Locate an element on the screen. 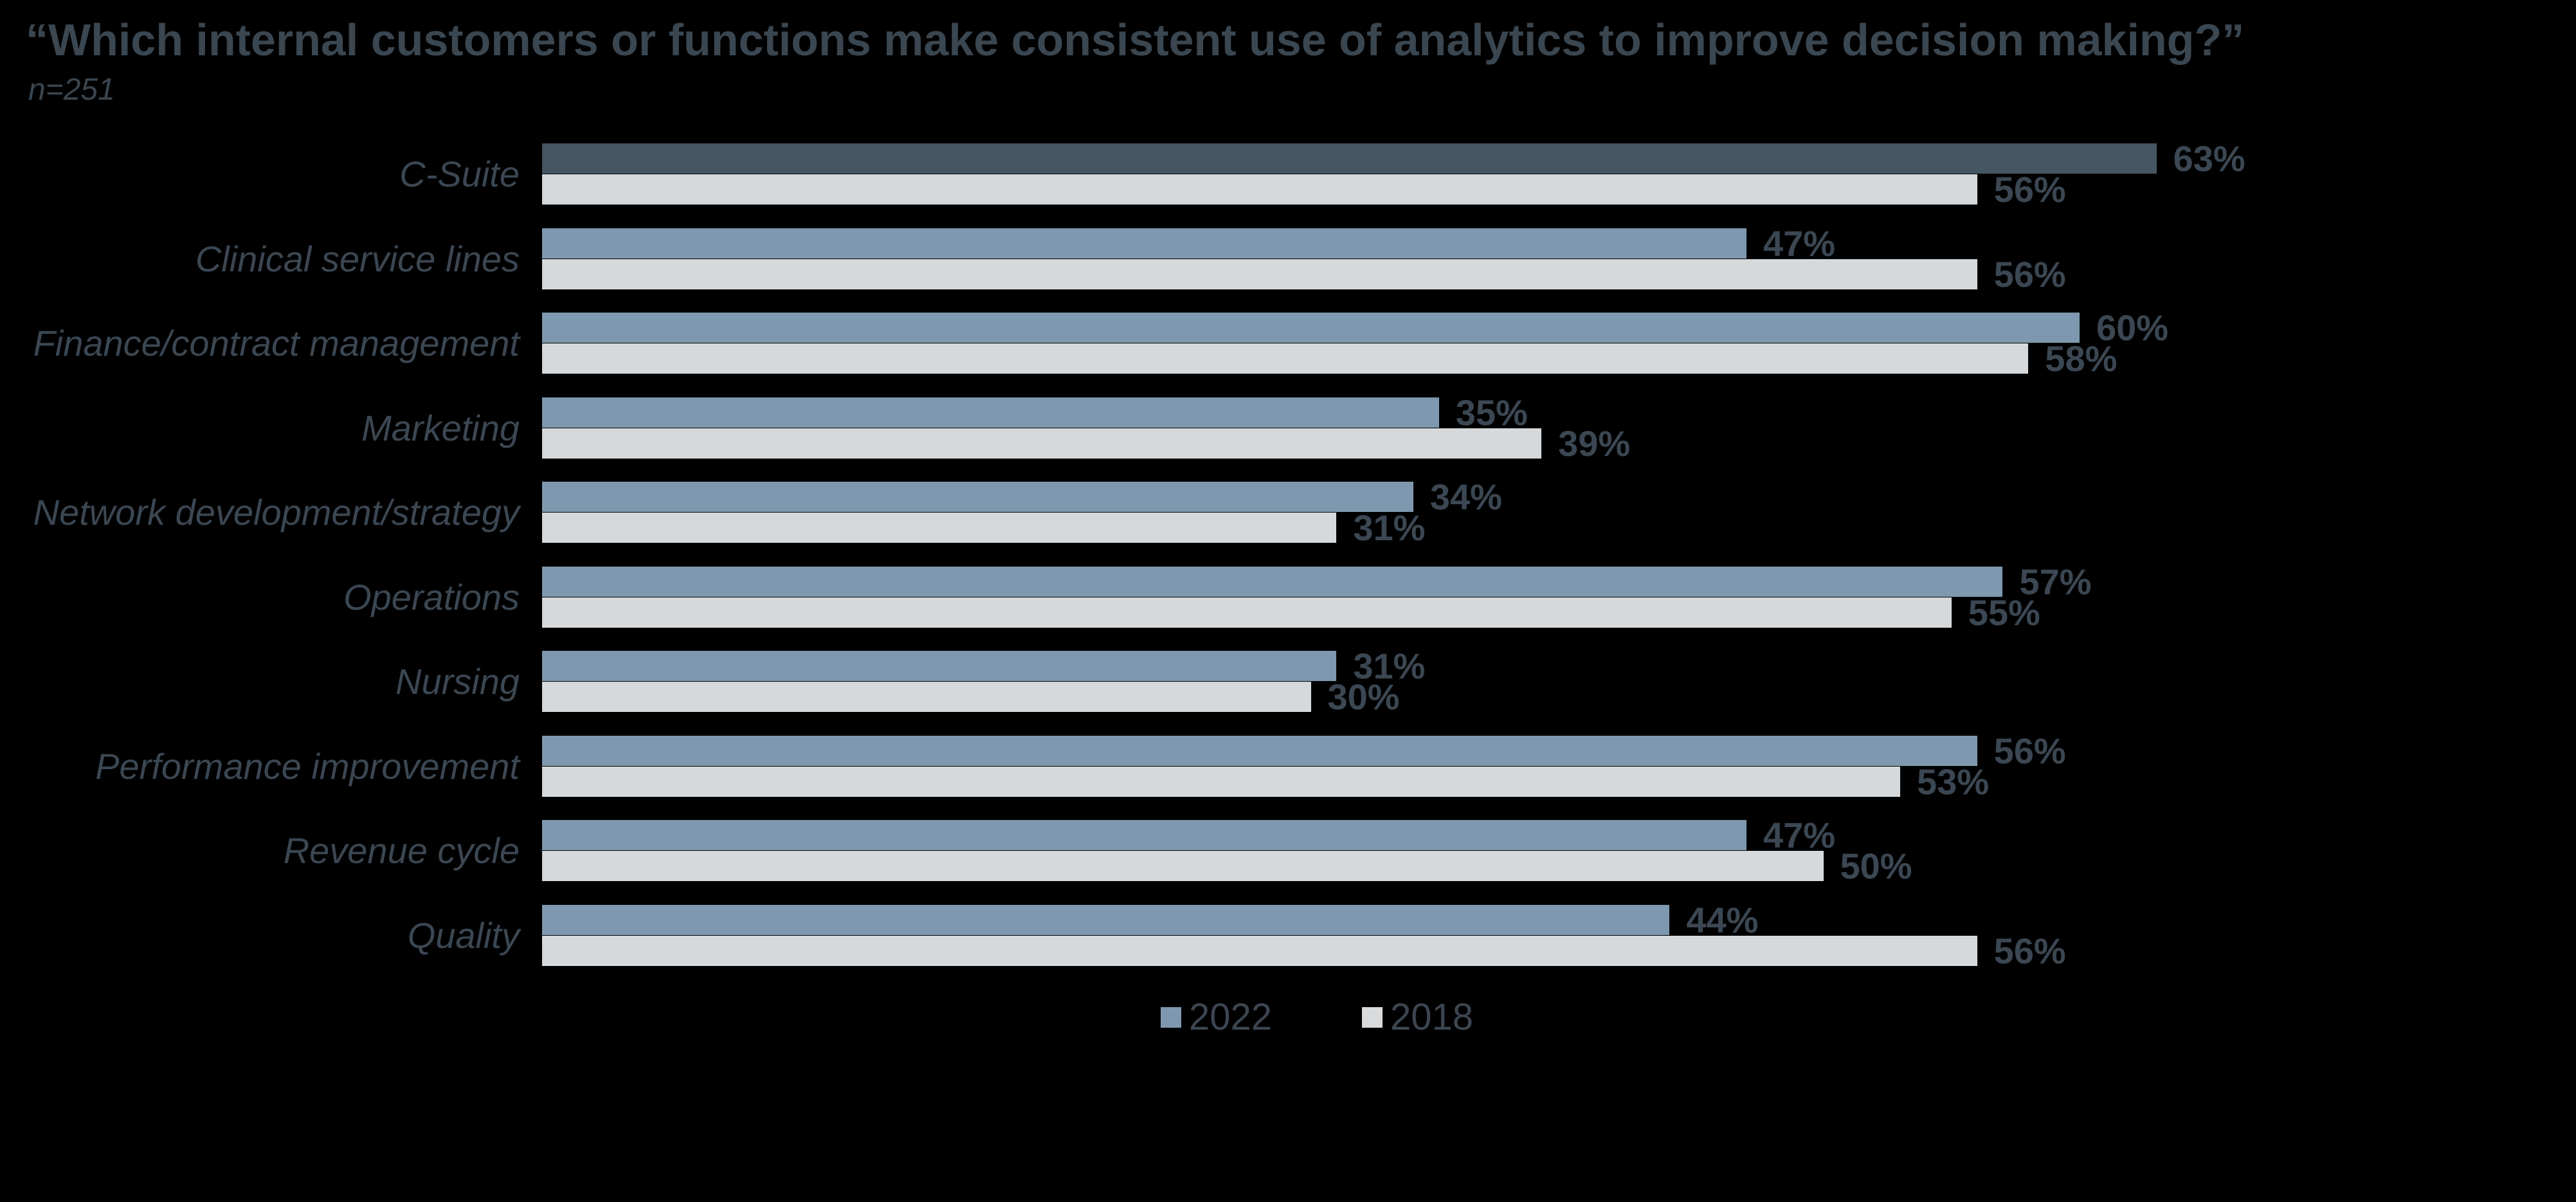 Image resolution: width=2576 pixels, height=1202 pixels. value-label-2018-nursing: 30% is located at coordinates (1363, 697).